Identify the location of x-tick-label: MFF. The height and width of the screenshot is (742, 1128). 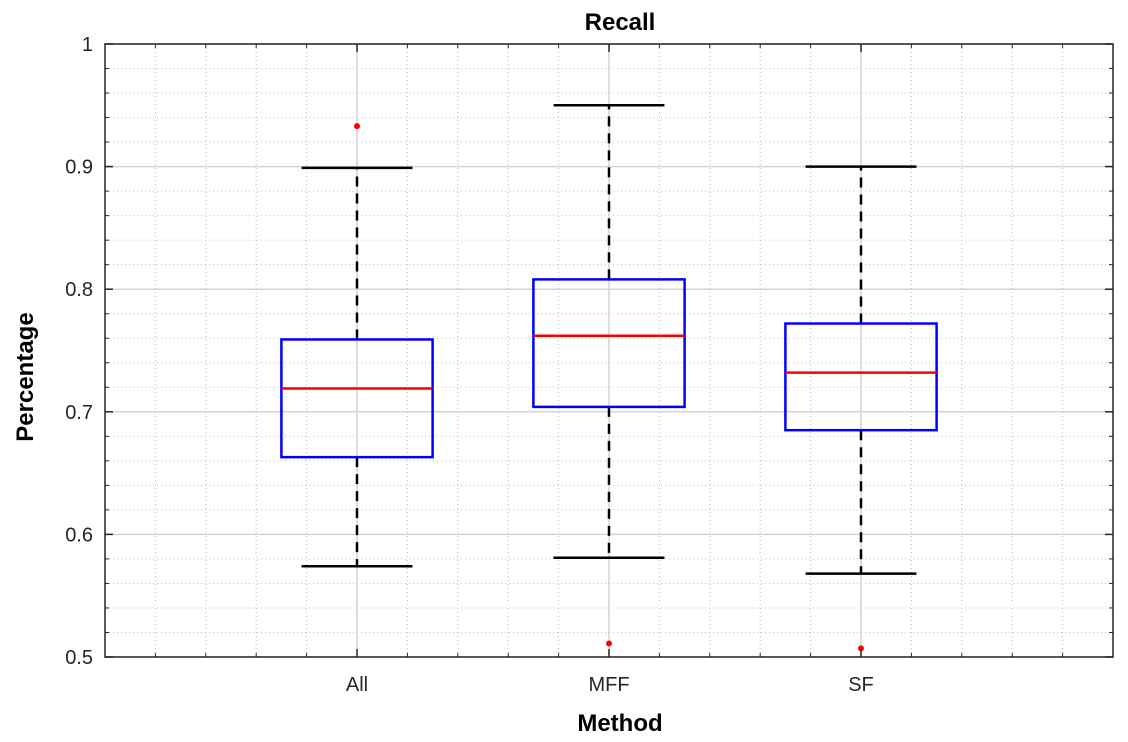
(608, 685).